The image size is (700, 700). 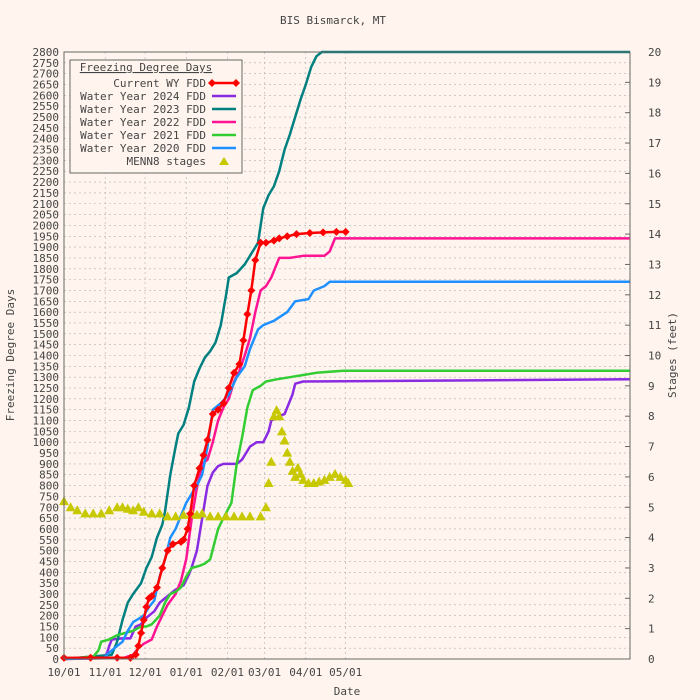 I want to click on legend-entry-label: Water Year 2021 FDD, so click(x=143, y=135).